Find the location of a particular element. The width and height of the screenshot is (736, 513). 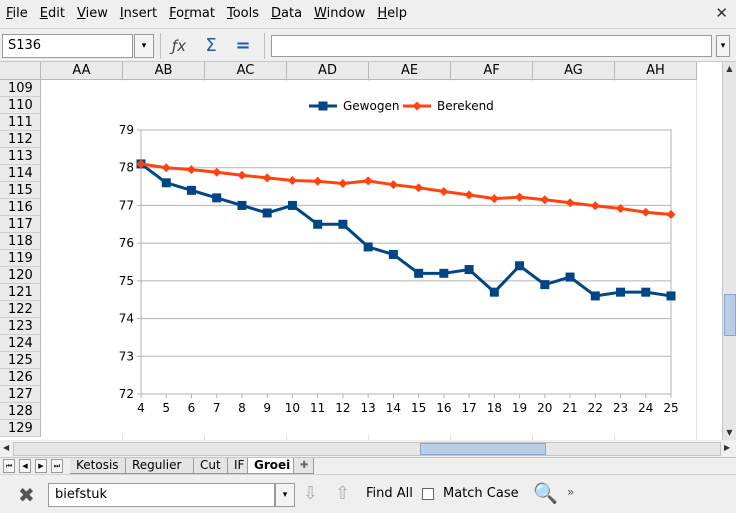

row-header-128: 128 is located at coordinates (20, 411).